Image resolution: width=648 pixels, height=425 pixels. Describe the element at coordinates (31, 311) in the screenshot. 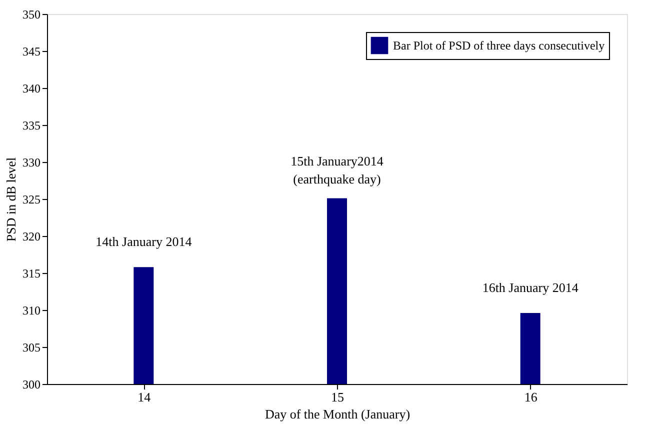

I see `y-tick-label: 310` at that location.